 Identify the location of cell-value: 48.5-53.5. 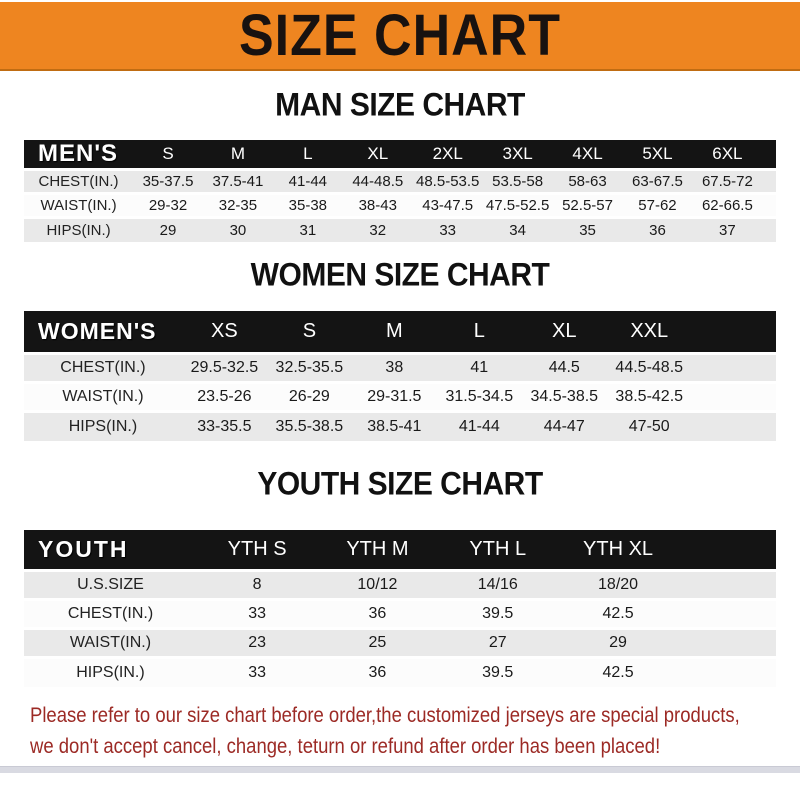
(448, 181).